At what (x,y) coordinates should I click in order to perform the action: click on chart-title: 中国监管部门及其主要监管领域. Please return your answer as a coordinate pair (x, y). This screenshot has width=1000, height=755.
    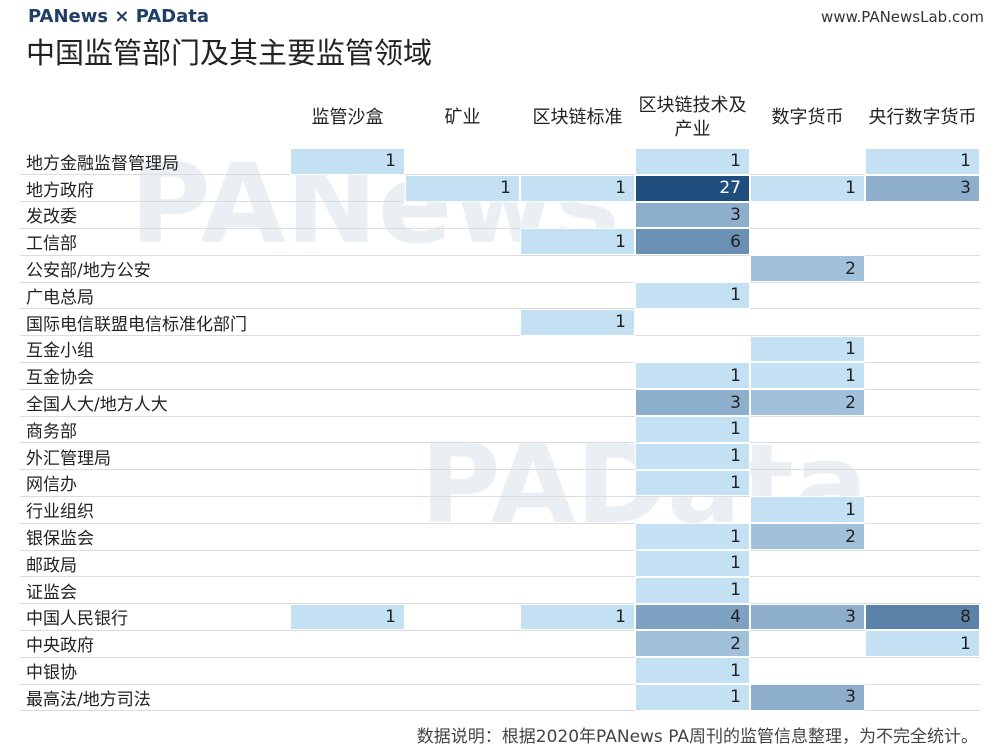
    Looking at the image, I should click on (229, 53).